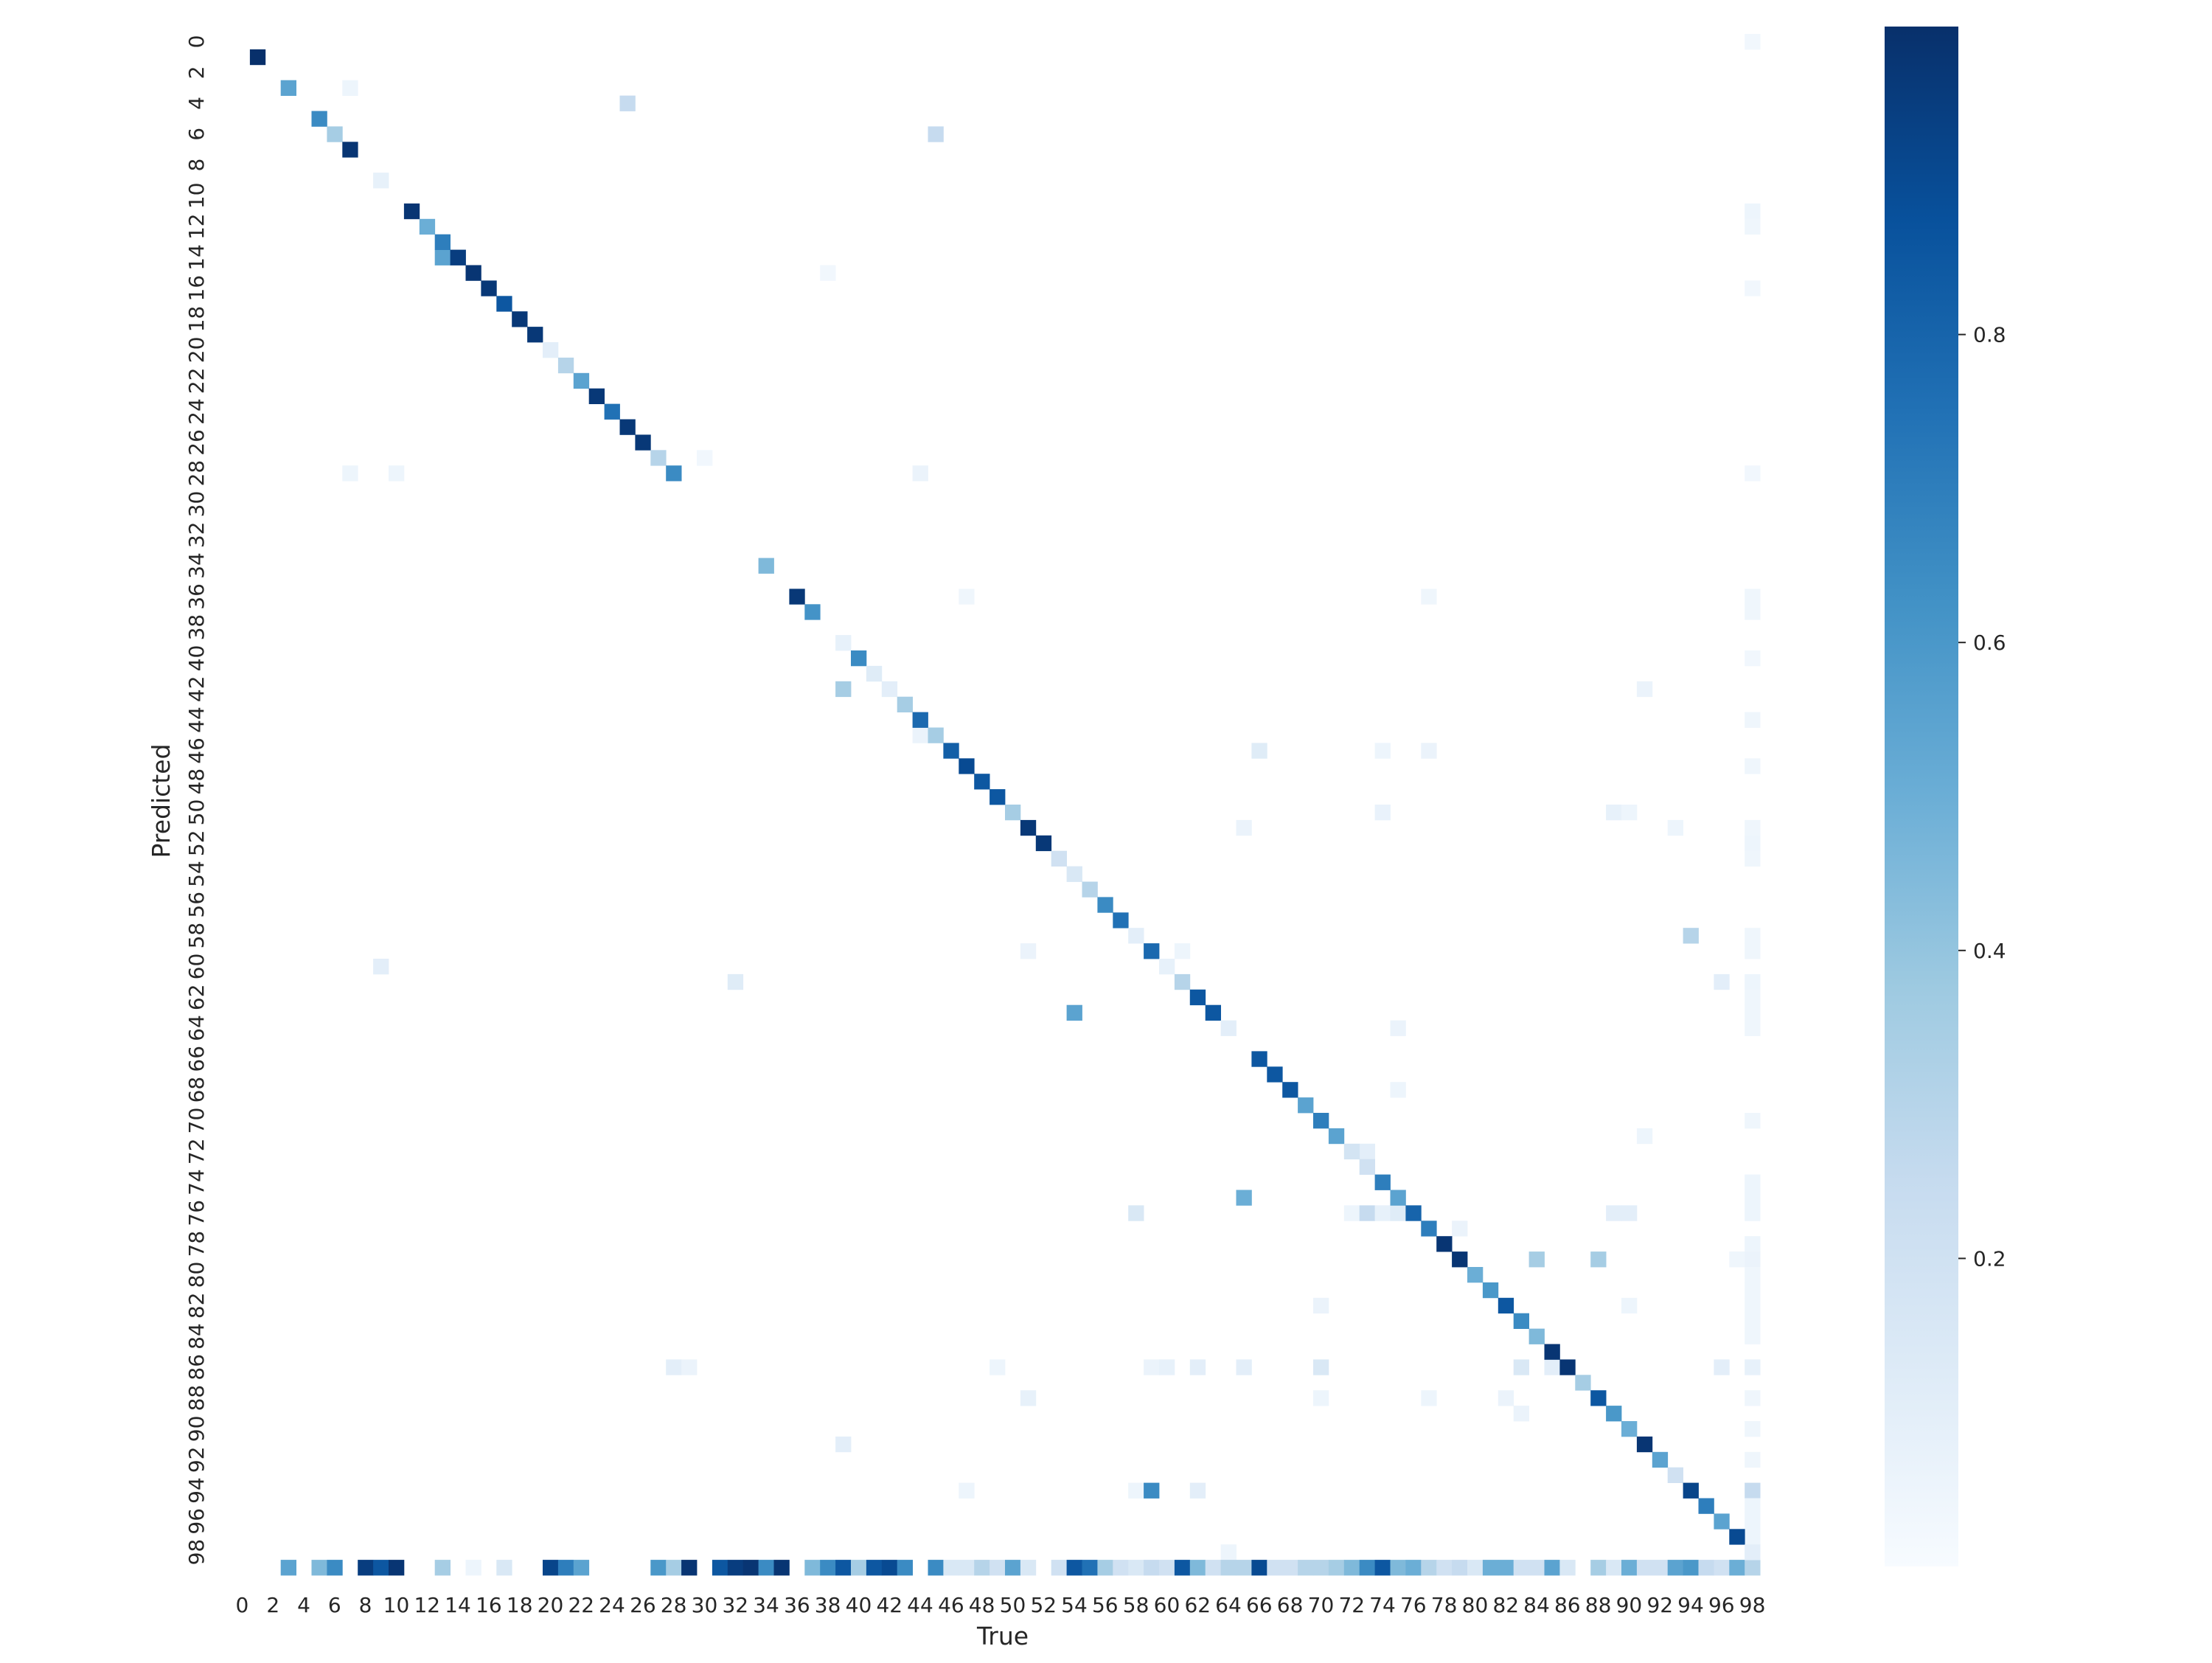 The height and width of the screenshot is (1663, 2212). I want to click on x-tick-label: 36, so click(797, 1605).